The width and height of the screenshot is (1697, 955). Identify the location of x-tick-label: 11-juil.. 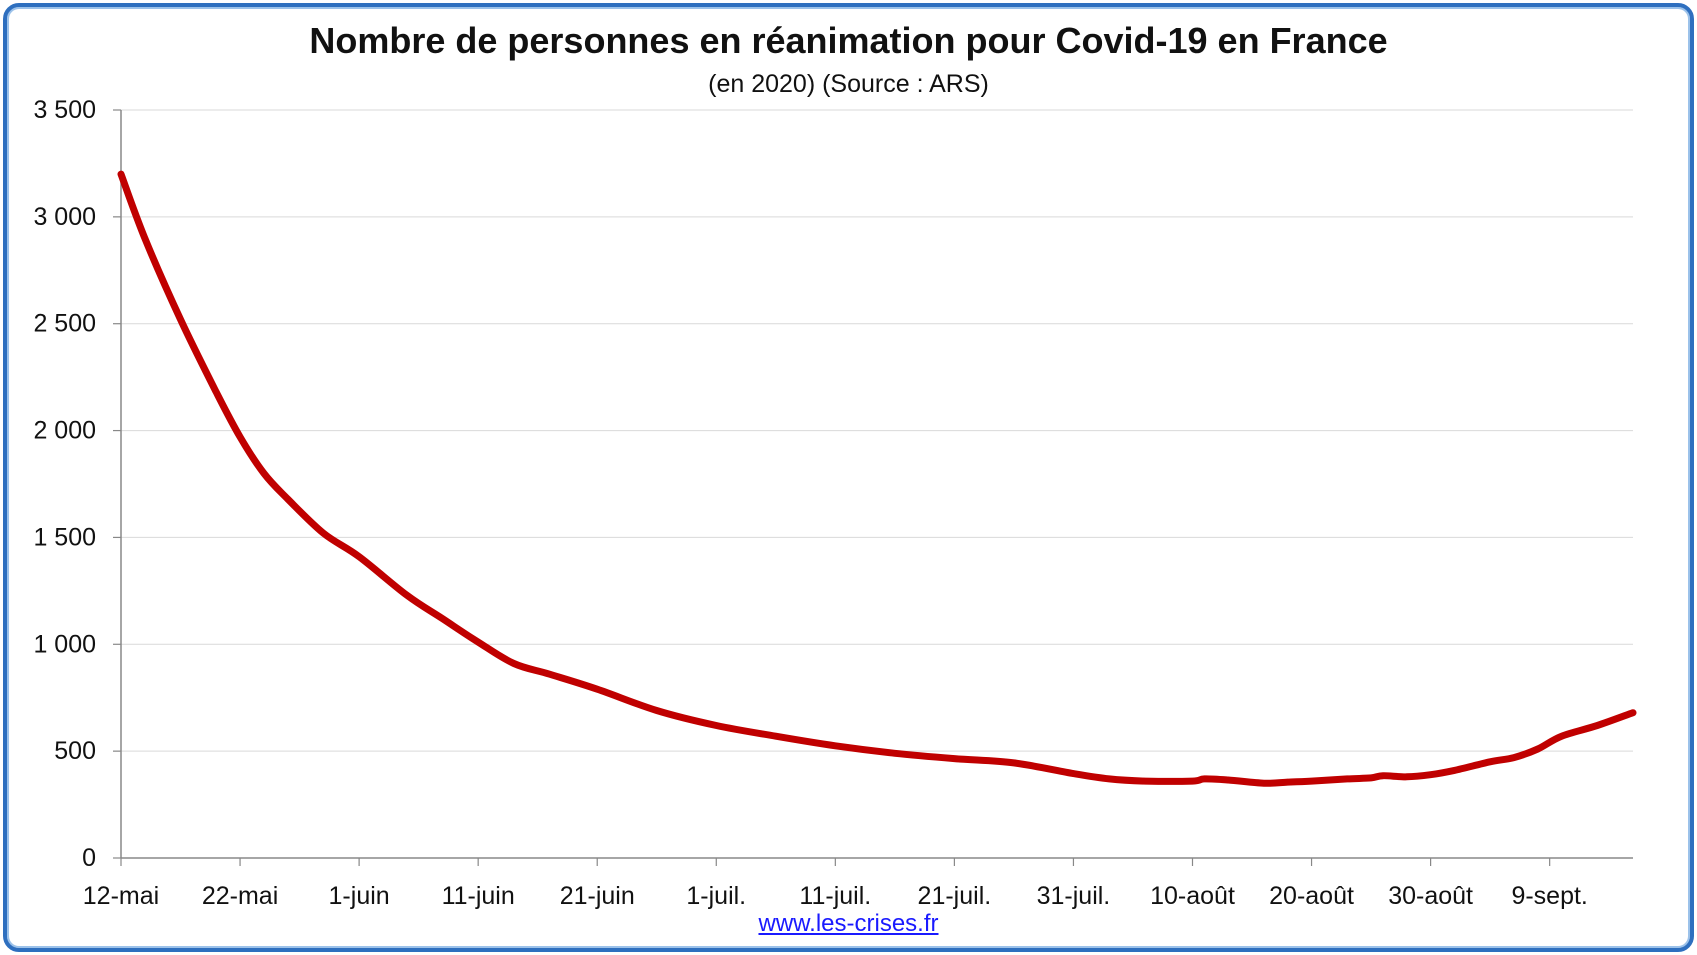
(835, 896).